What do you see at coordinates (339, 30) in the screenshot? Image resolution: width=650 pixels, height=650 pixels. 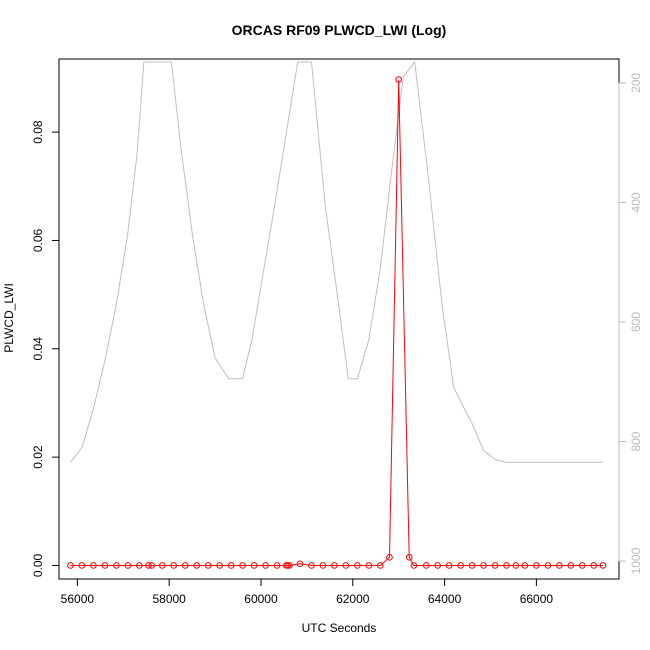 I see `chart-title: ORCAS RF09 PLWCD_LWI (Log)` at bounding box center [339, 30].